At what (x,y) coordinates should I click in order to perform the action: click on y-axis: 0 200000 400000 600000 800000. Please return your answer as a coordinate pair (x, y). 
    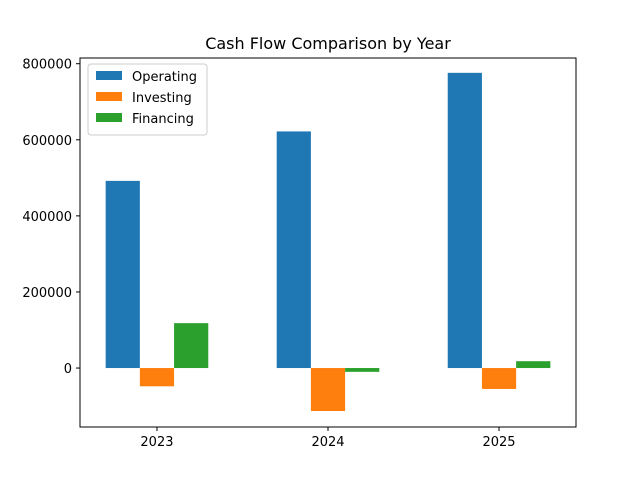
    Looking at the image, I should click on (51, 217).